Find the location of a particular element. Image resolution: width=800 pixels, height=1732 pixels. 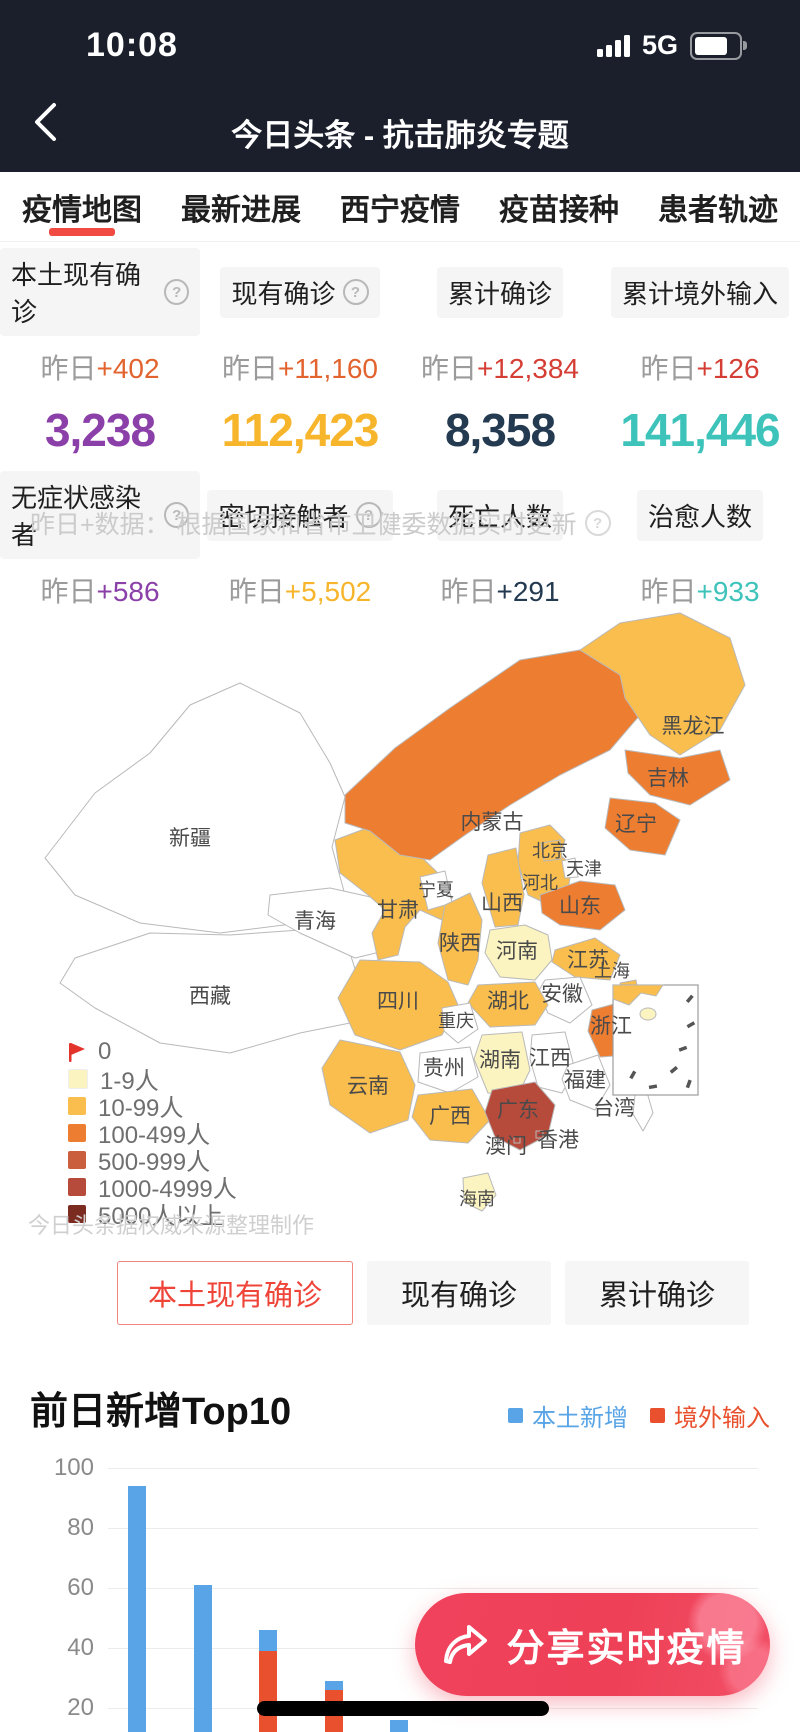

stat-label: 现有确诊? is located at coordinates (300, 292).